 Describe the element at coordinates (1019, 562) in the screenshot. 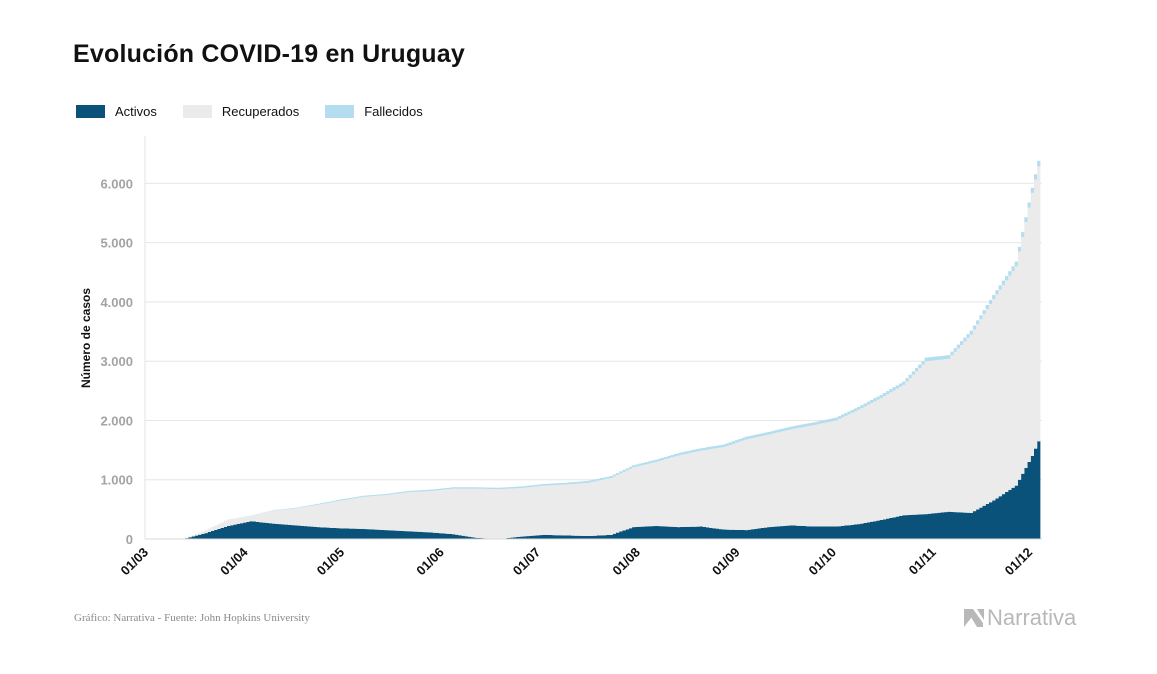

I see `x-tick-label: 01/12` at that location.